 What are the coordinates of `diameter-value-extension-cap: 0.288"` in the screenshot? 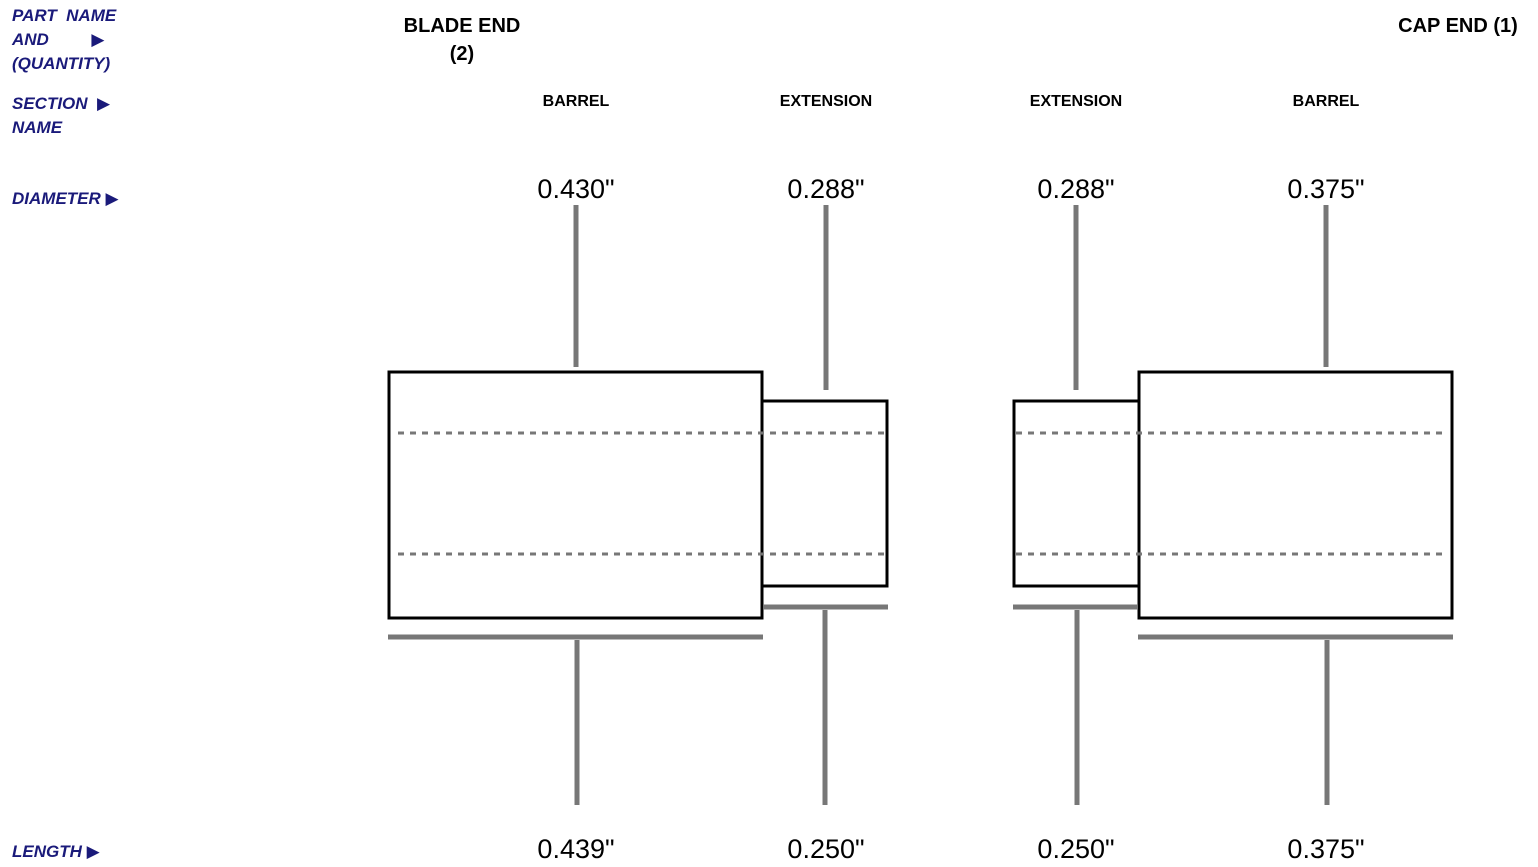 It's located at (1076, 189).